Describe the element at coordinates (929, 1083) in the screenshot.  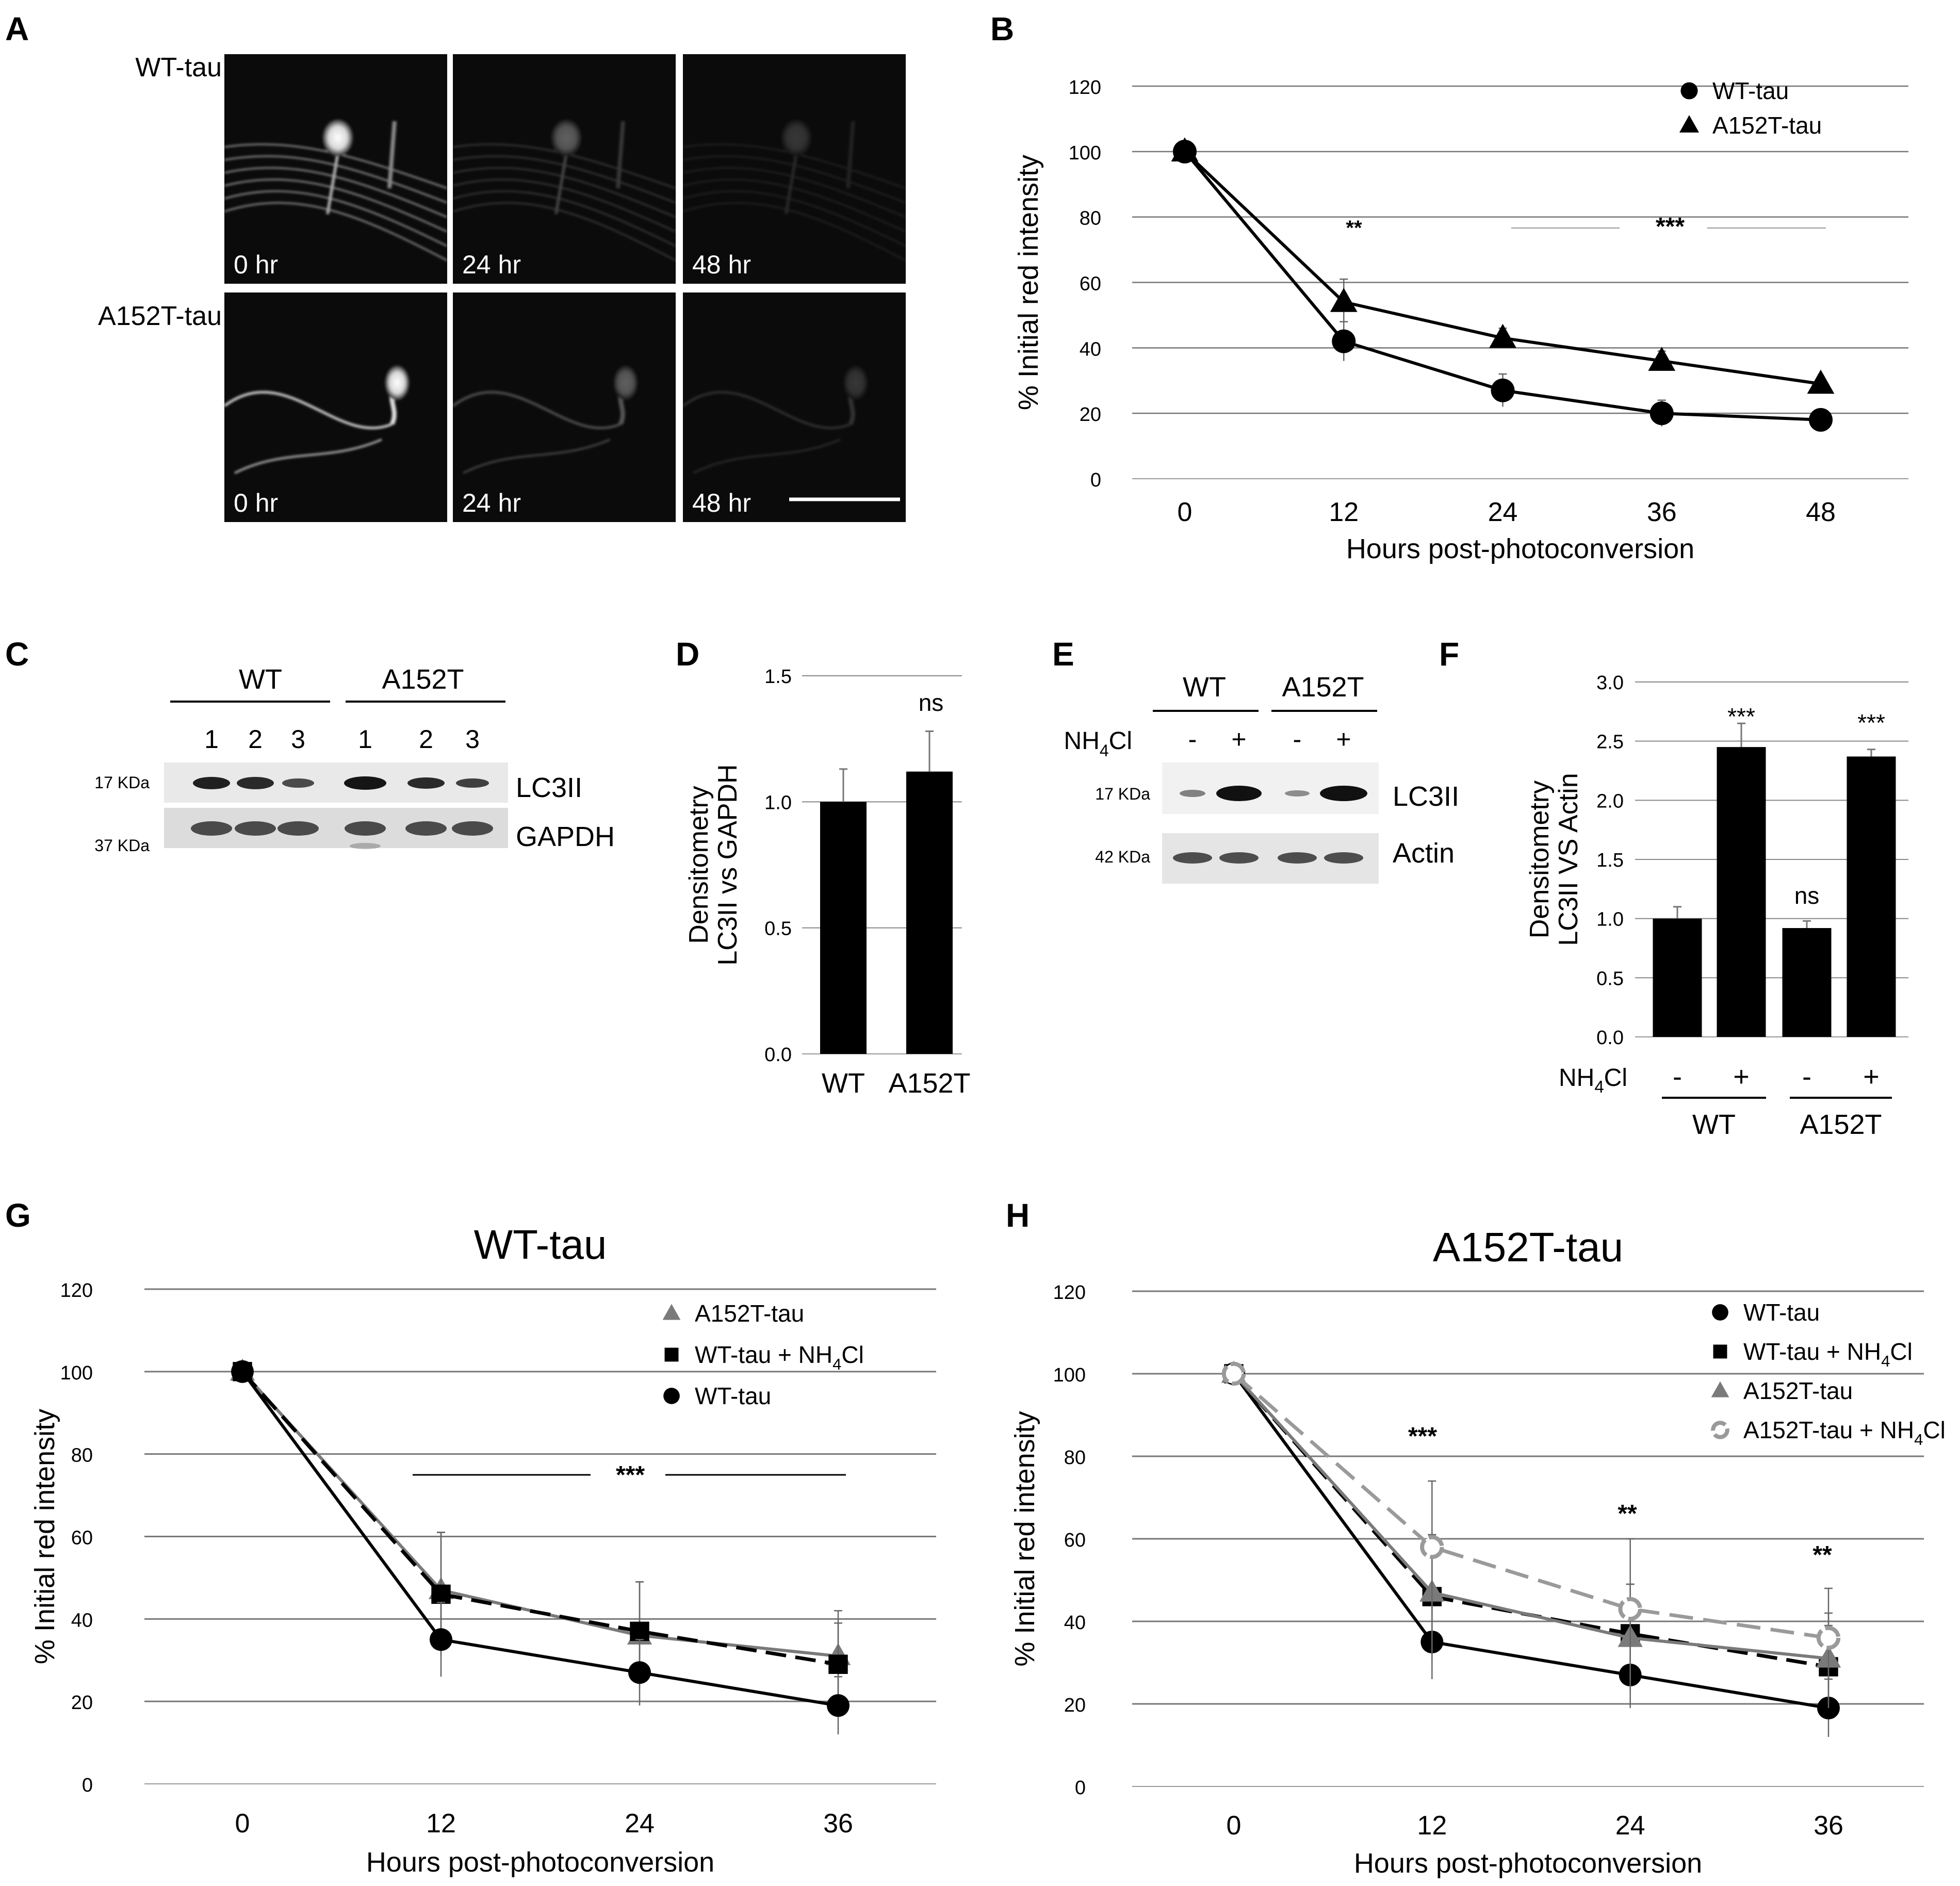
I see `x-category-label: A152T` at that location.